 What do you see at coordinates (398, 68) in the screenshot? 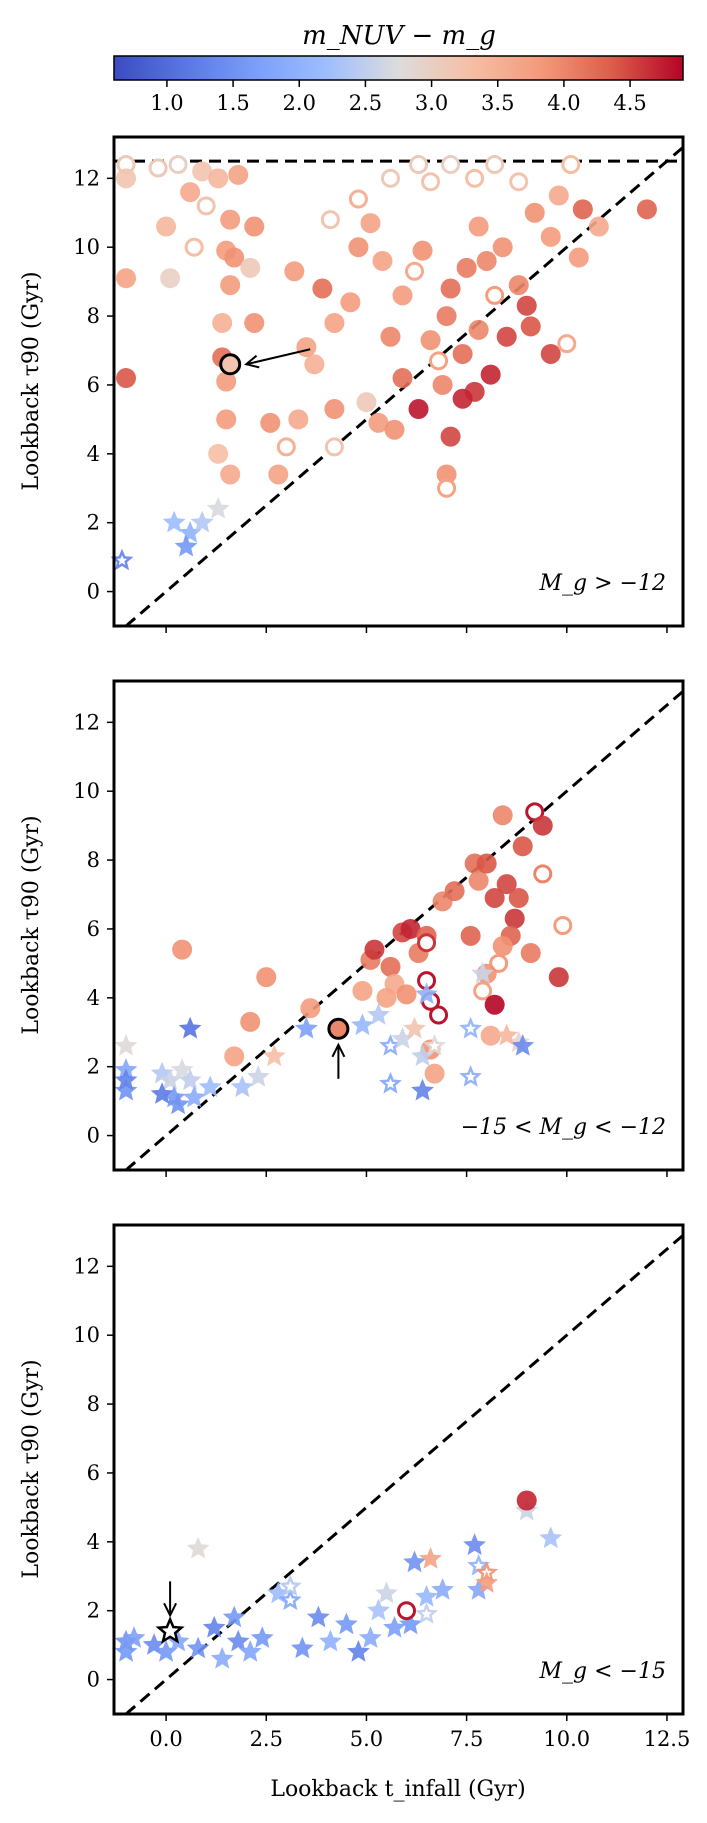
I see `colorbar: m_NUV − m_g 1.0 1.5 2.0 2.5 3.0 3.5 4.0 4.5` at bounding box center [398, 68].